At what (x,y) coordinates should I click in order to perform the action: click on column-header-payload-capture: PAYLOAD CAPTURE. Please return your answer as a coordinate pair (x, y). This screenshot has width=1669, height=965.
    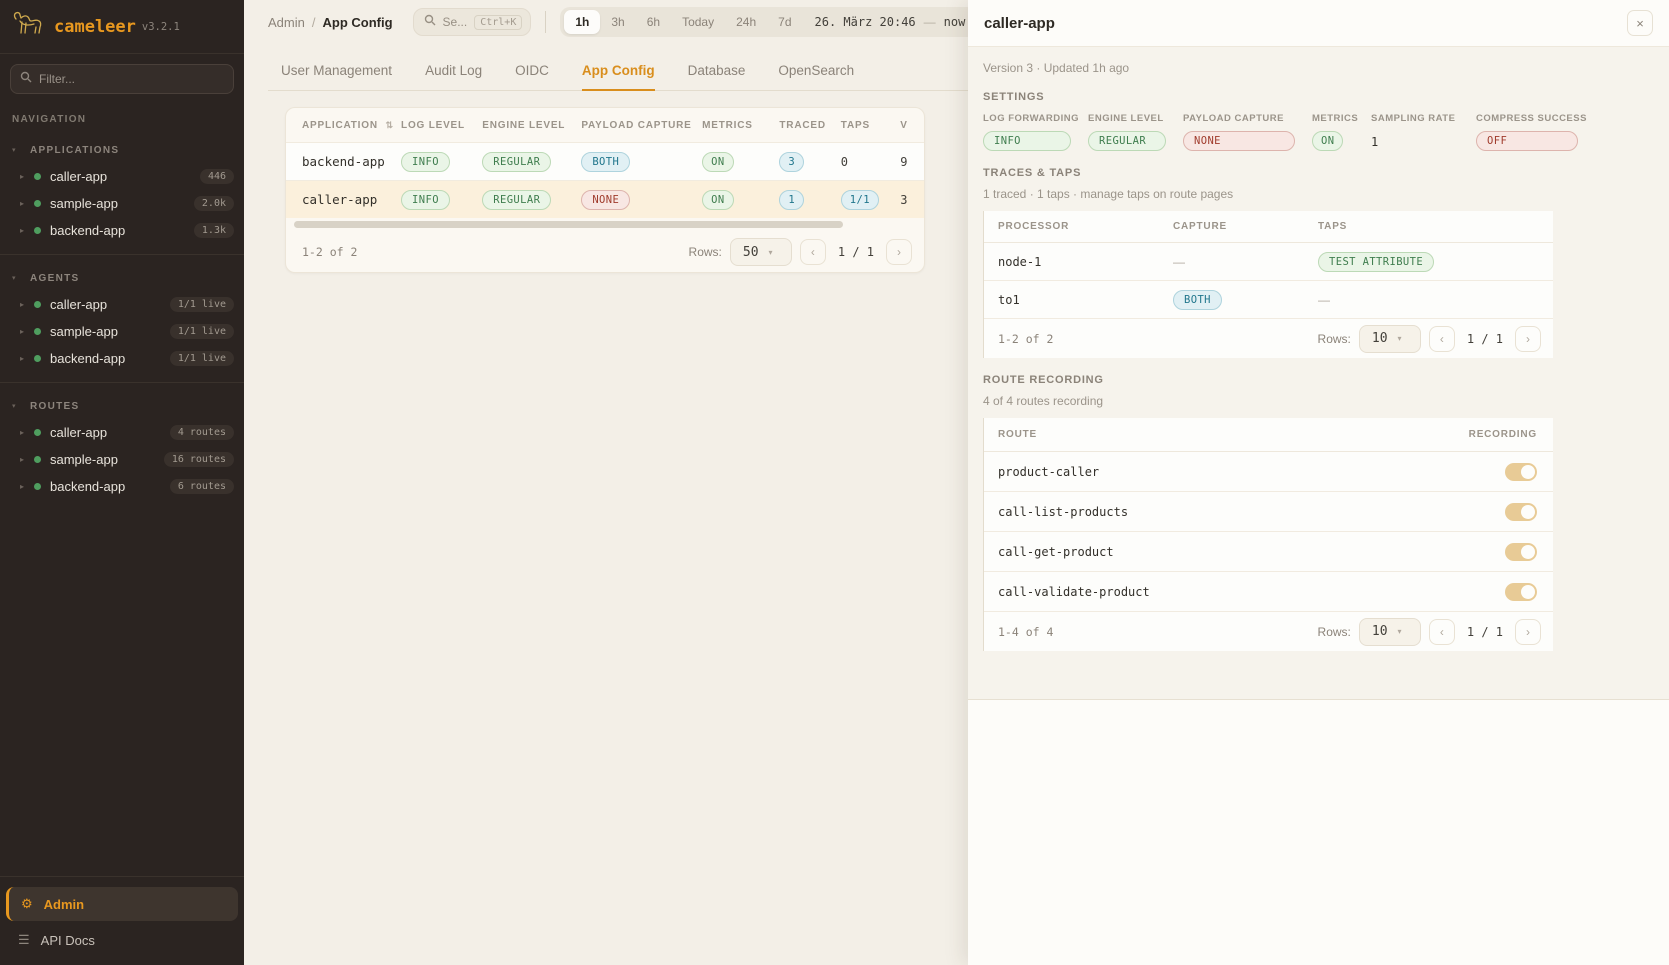
    Looking at the image, I should click on (636, 125).